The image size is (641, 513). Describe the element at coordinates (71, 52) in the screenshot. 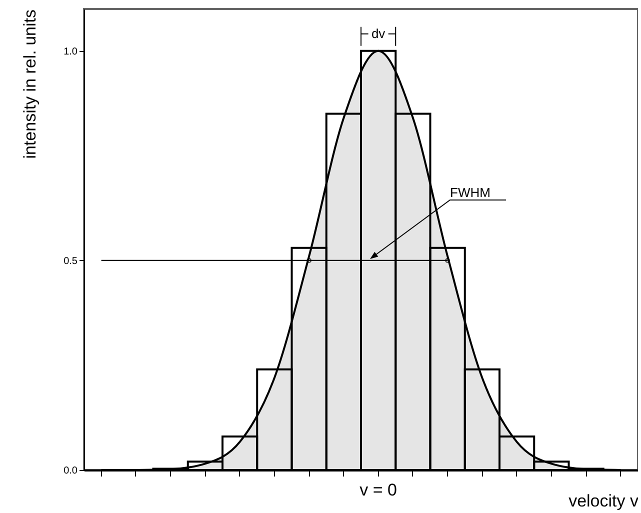

I see `y-tick-label: 1.0` at that location.